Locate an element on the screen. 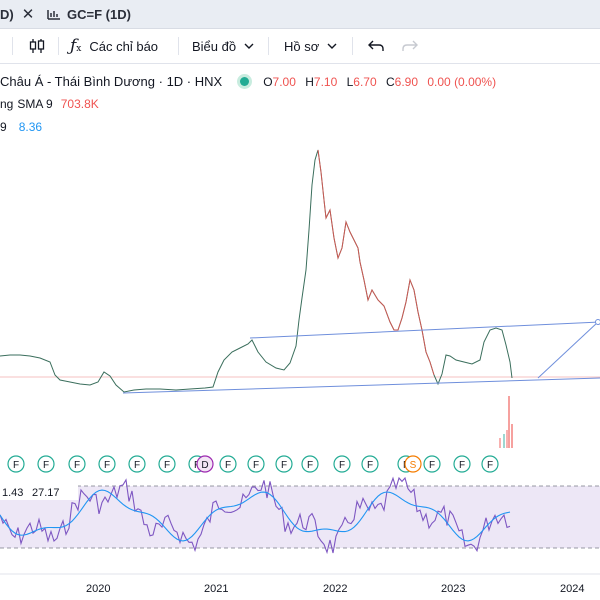 The height and width of the screenshot is (600, 600). candle-style-button is located at coordinates (37, 46).